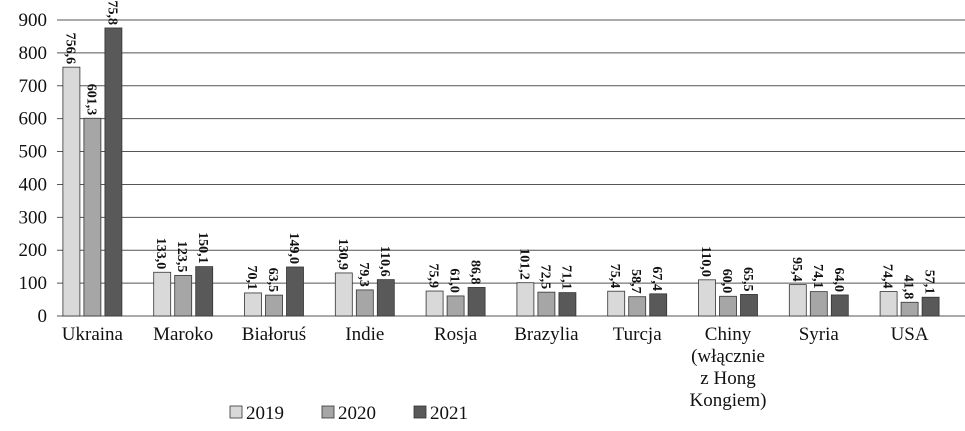 Image resolution: width=965 pixels, height=431 pixels. Describe the element at coordinates (357, 413) in the screenshot. I see `legend-label: 2020` at that location.